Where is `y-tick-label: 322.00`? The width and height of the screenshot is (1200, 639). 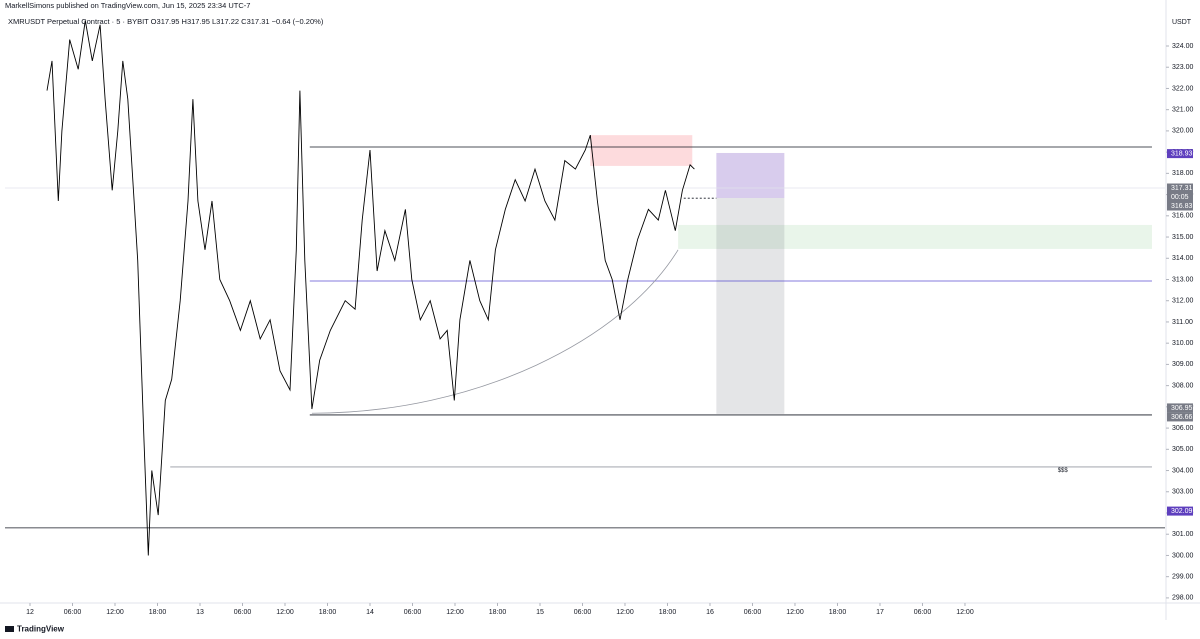 y-tick-label: 322.00 is located at coordinates (1183, 88).